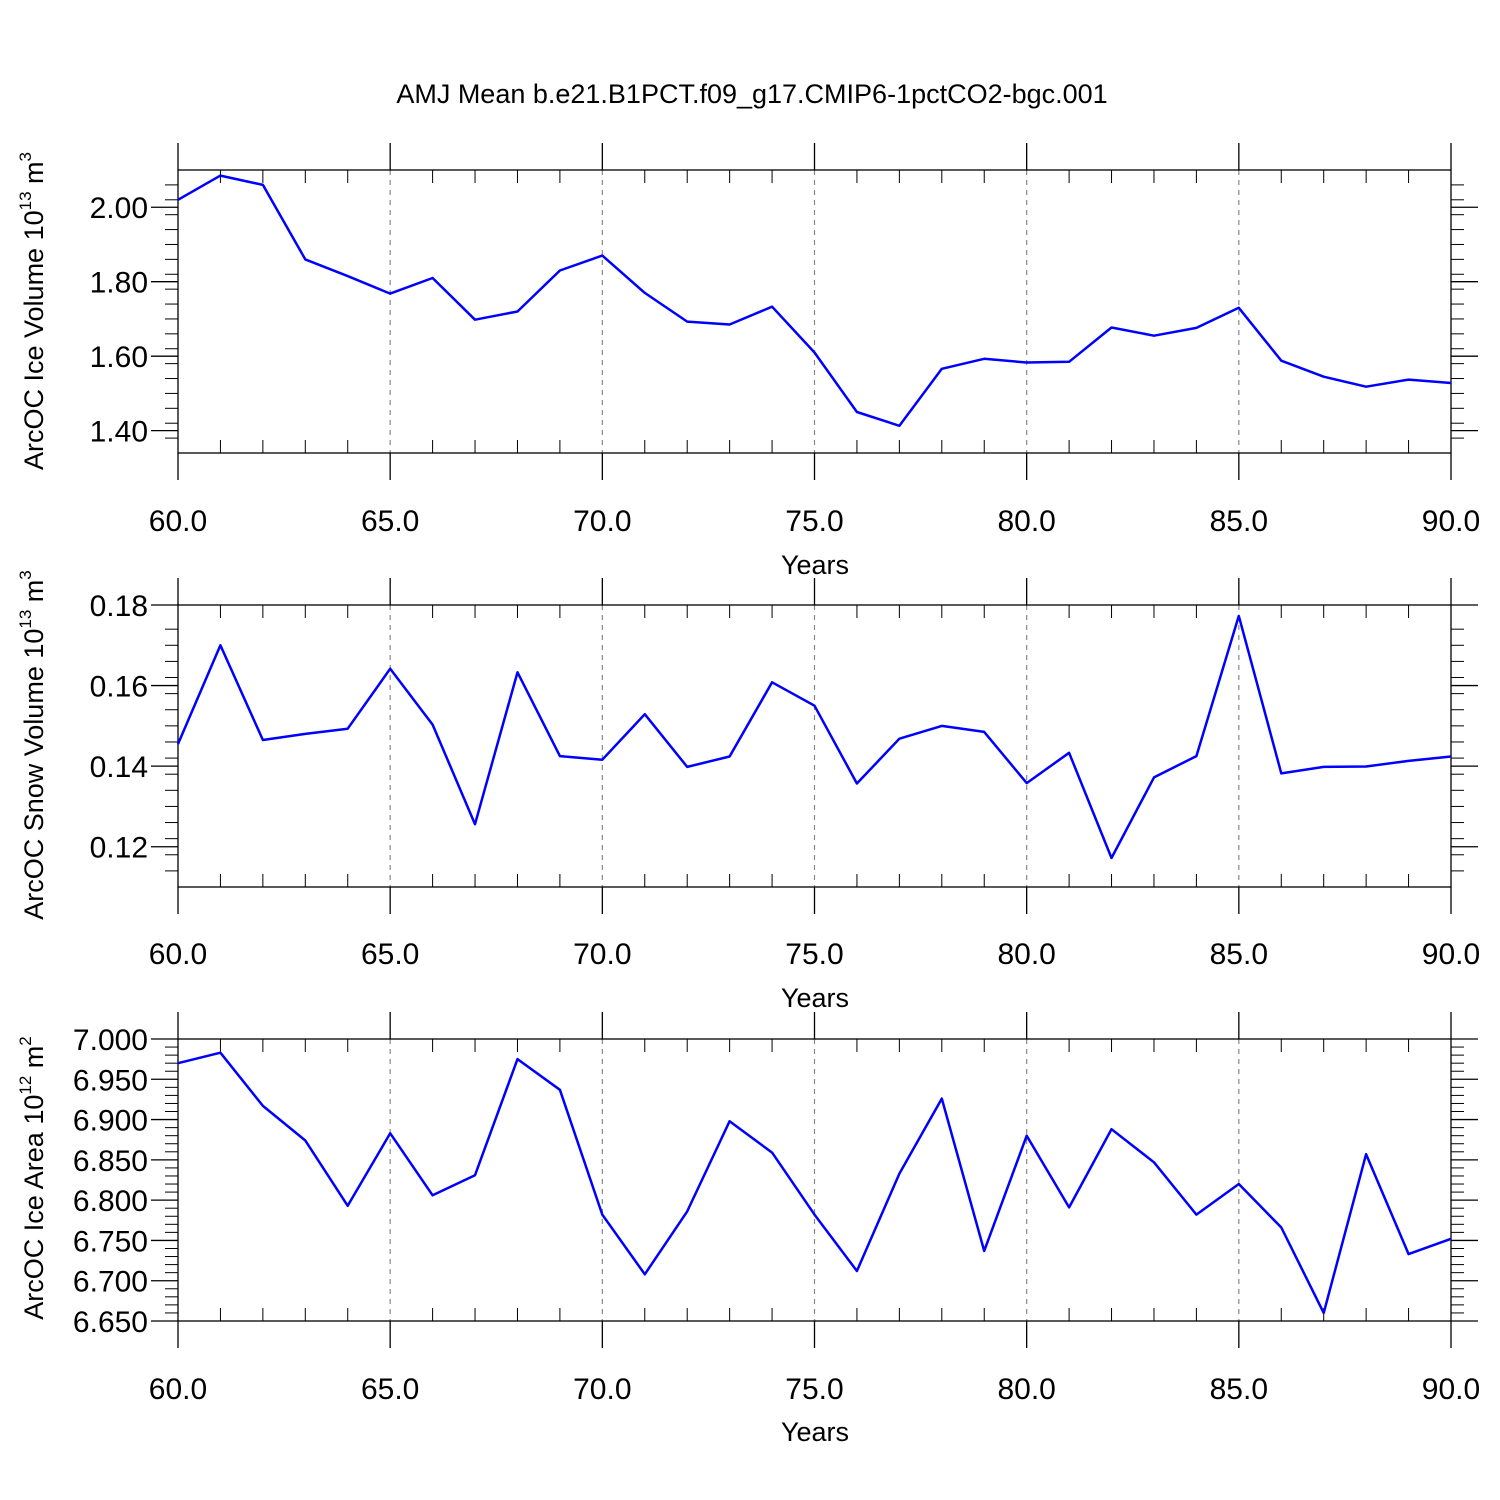 Image resolution: width=1500 pixels, height=1500 pixels. I want to click on y-tick-label: 0.14, so click(119, 767).